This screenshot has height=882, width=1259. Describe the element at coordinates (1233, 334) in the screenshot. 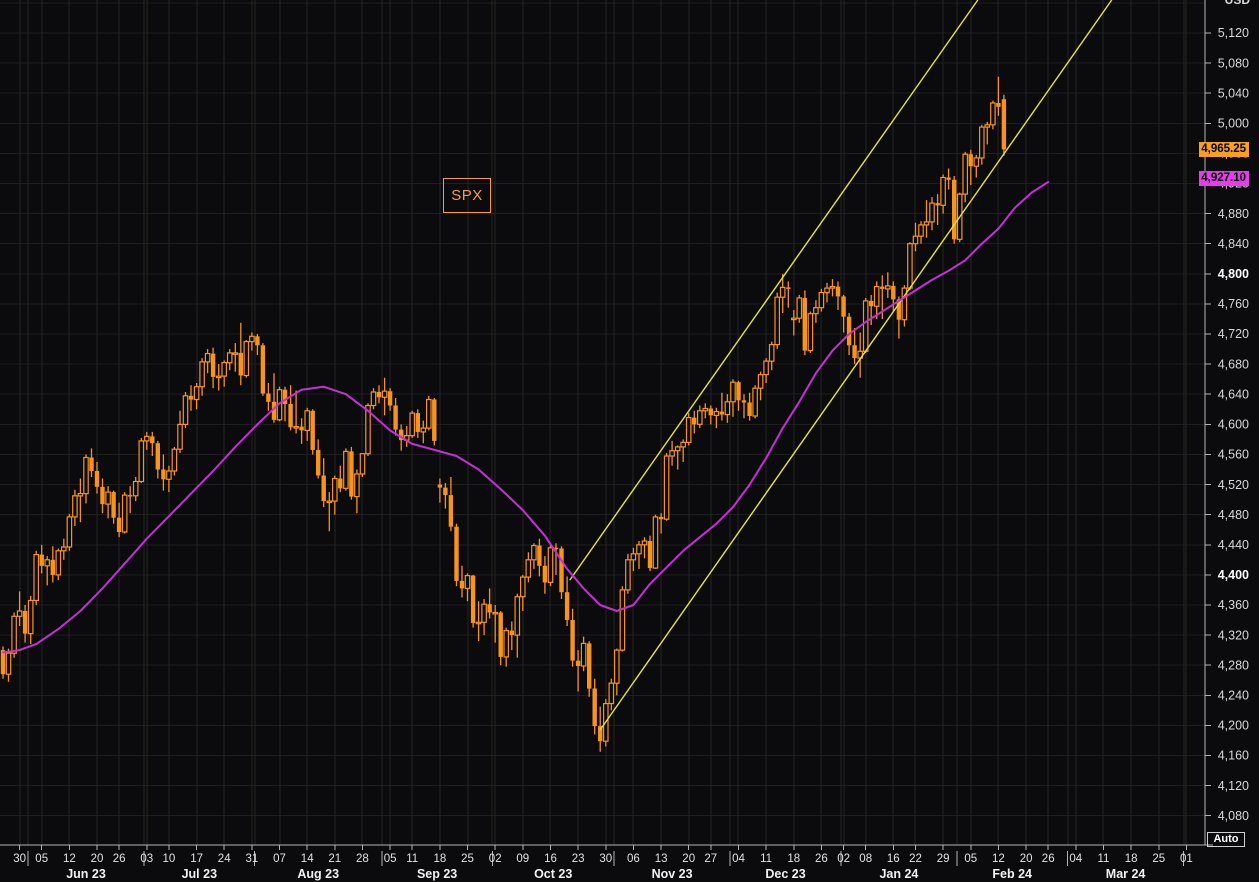

I see `svg-text: 4,720` at that location.